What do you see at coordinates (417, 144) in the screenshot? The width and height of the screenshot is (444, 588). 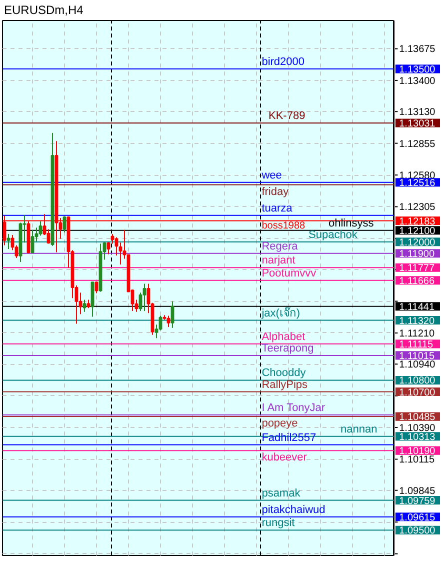 I see `y-tick-label: 1.12855` at bounding box center [417, 144].